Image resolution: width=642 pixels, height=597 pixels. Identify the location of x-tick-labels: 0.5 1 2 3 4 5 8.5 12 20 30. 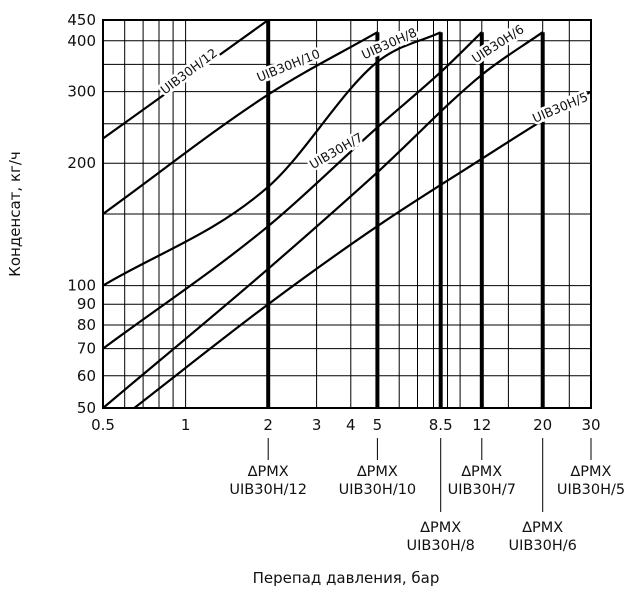
(345, 425).